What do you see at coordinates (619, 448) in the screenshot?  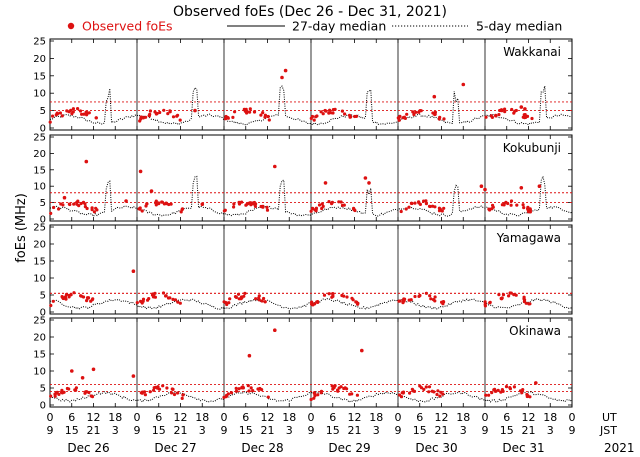 I see `year-label: 2021` at bounding box center [619, 448].